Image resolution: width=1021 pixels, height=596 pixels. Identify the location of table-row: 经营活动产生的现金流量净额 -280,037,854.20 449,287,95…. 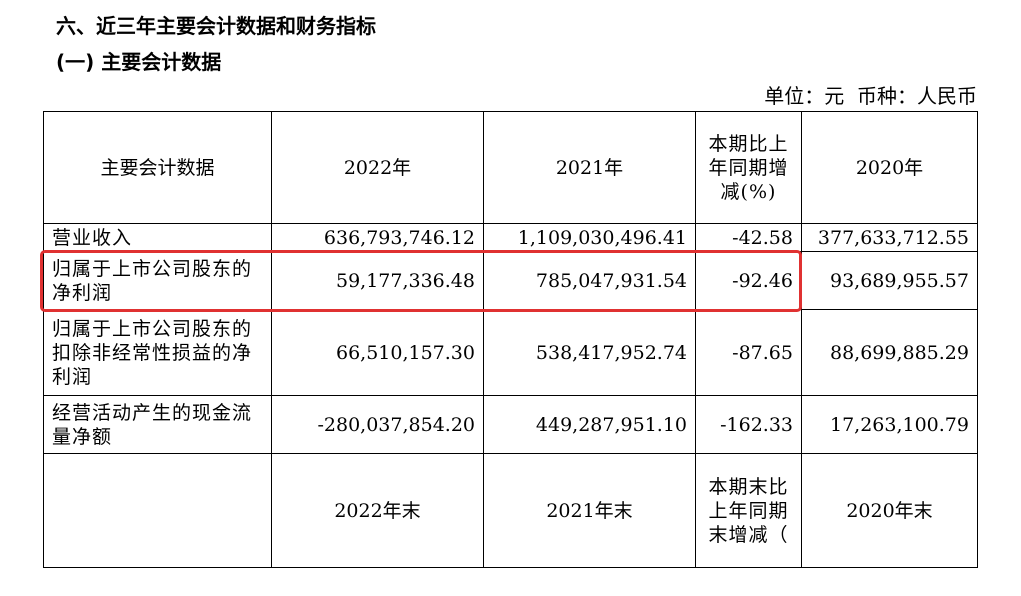
(510, 424).